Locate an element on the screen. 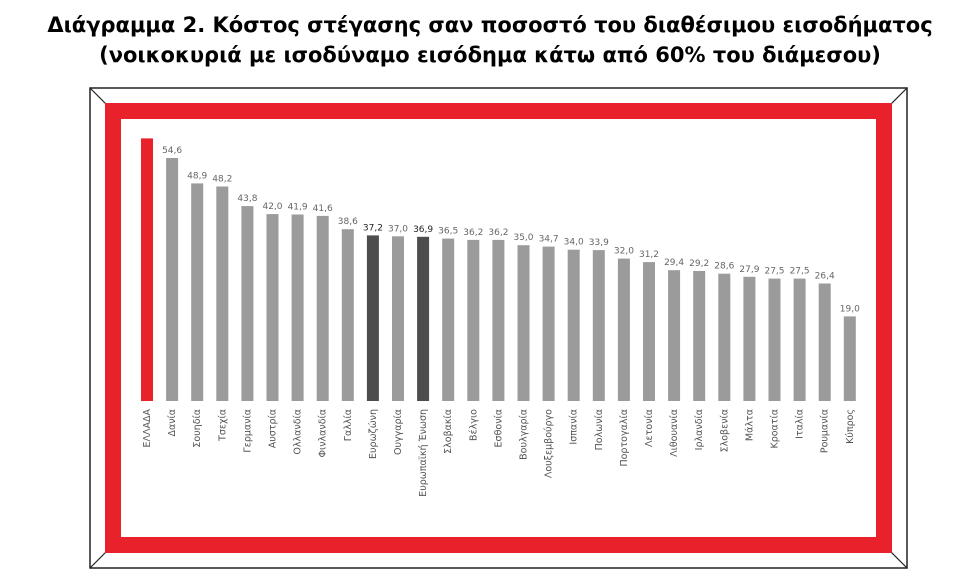 This screenshot has width=980, height=576. value-label-10: 37,0 is located at coordinates (398, 229).